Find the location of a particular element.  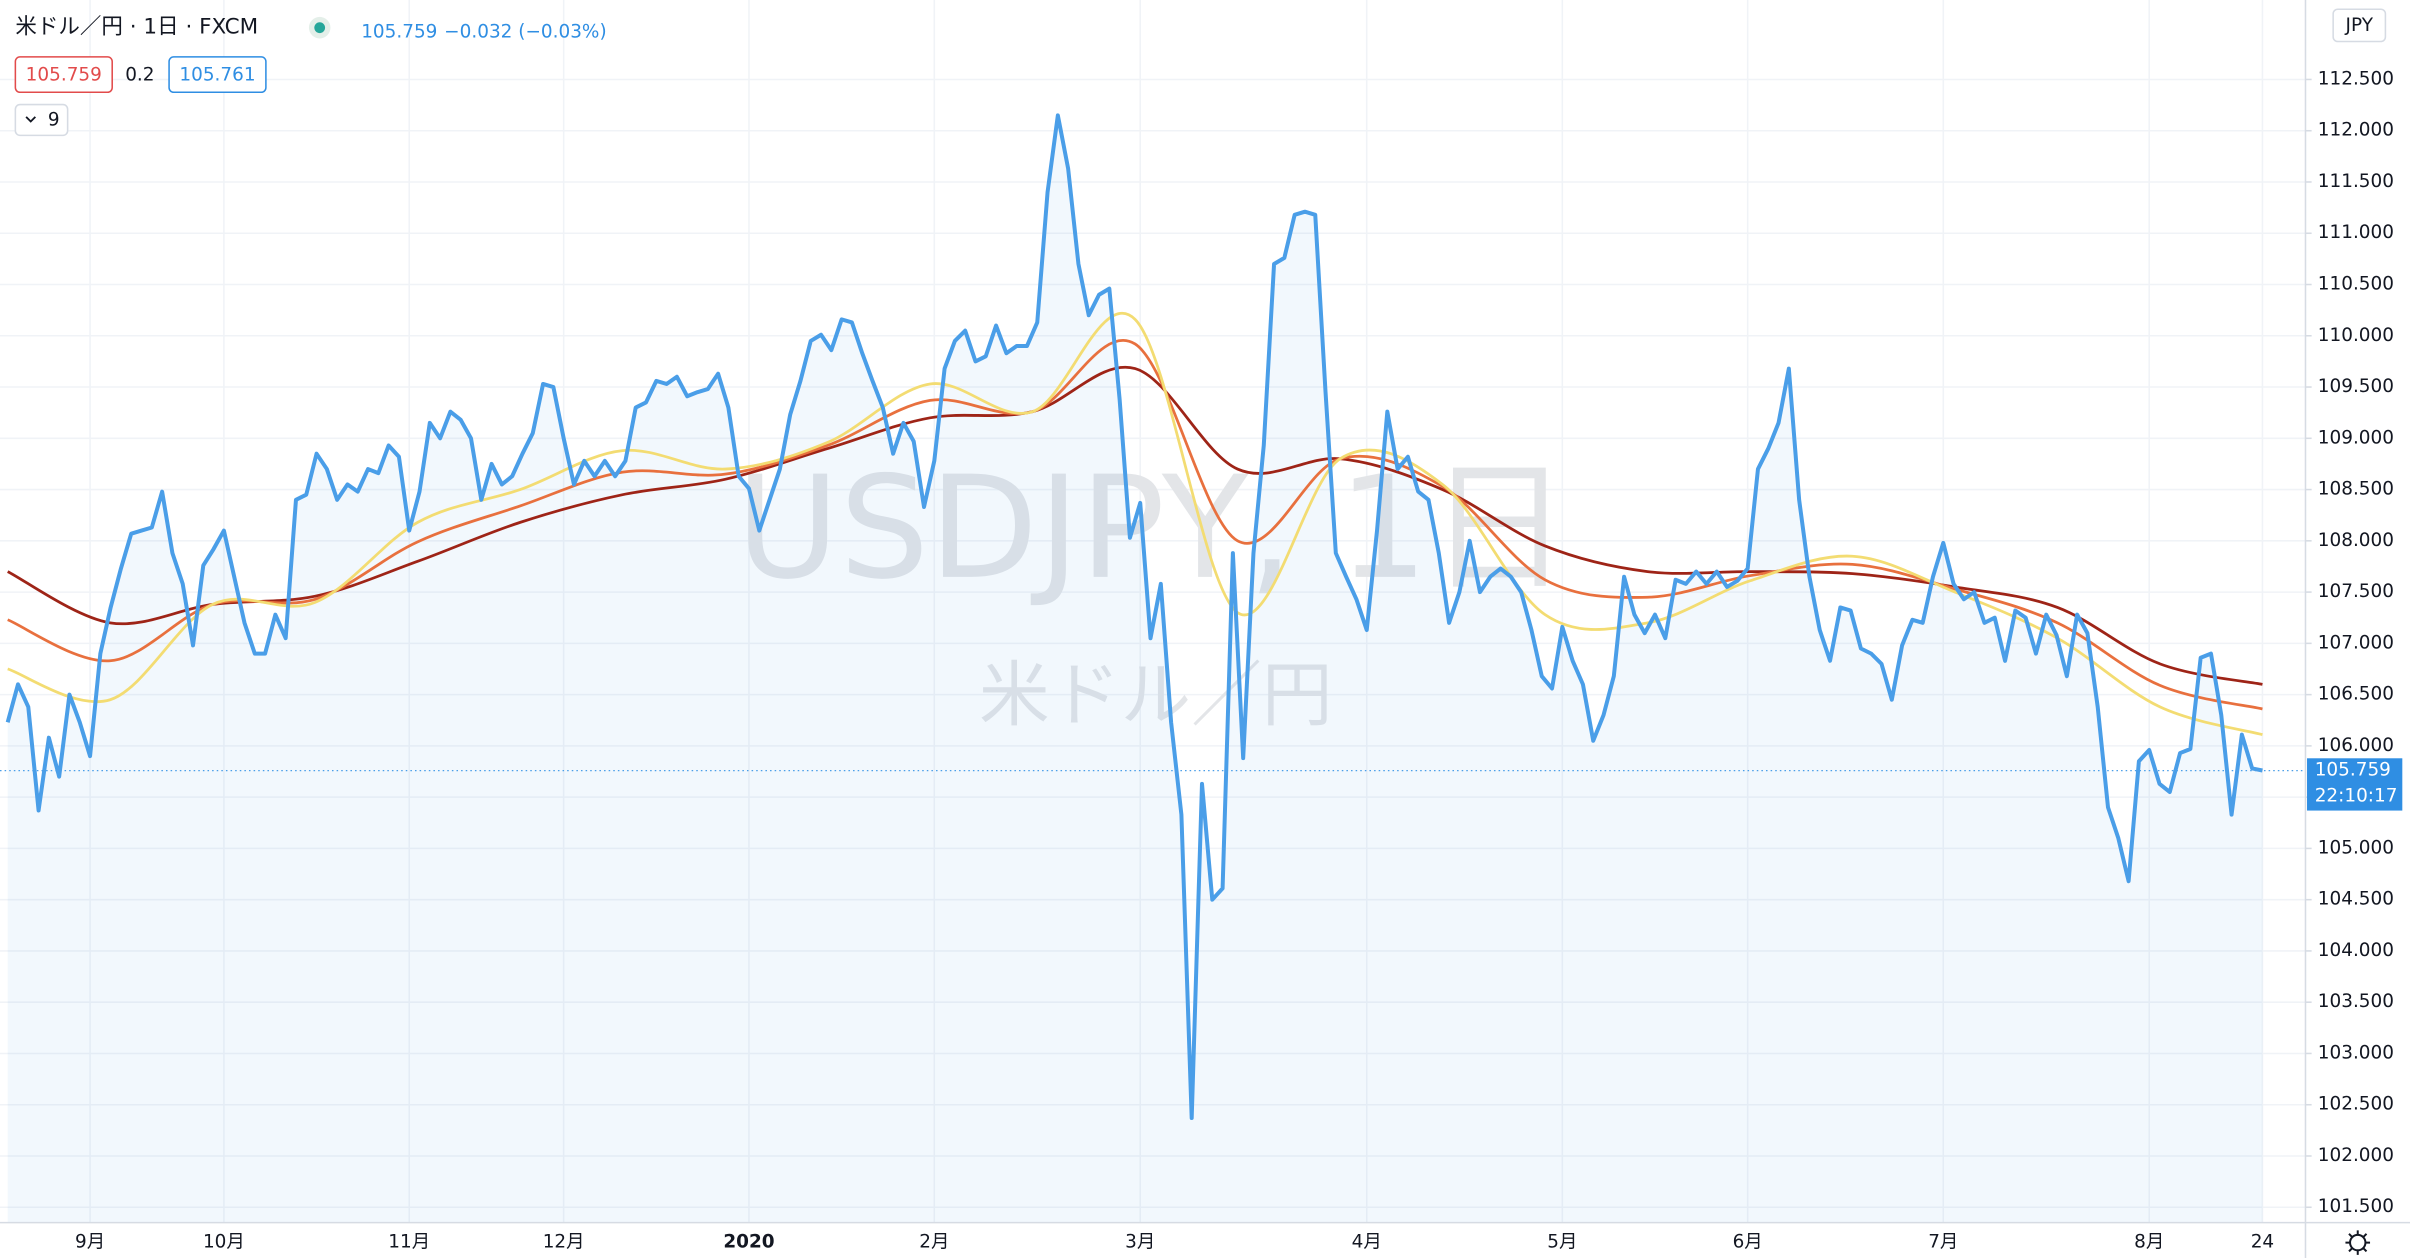

ask-box is located at coordinates (217, 75).